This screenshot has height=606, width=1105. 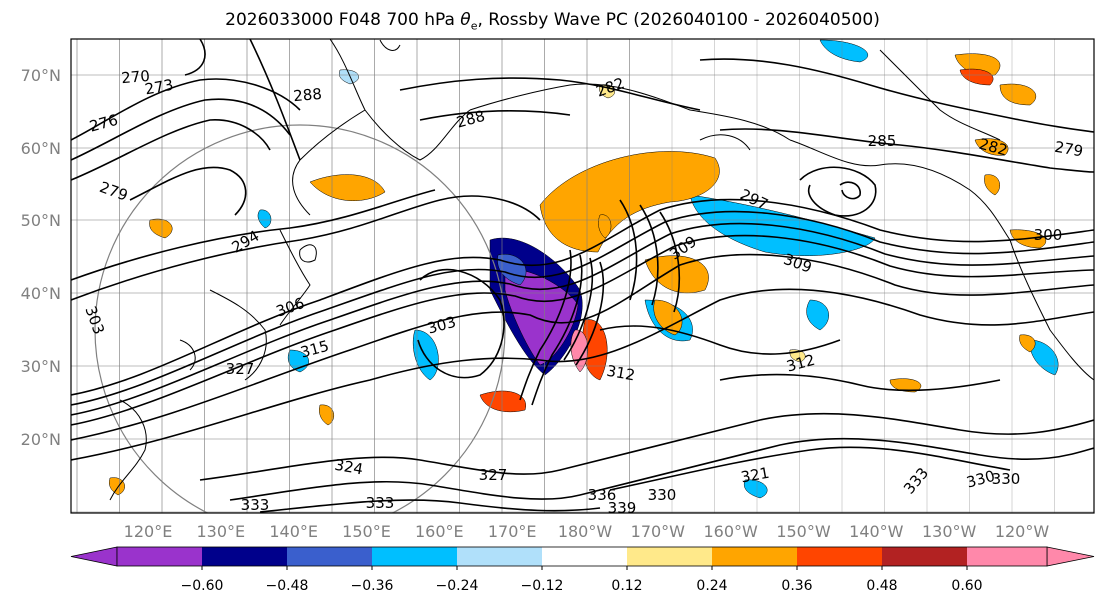 I want to click on colorbar-tick-label: 0.24, so click(x=711, y=586).